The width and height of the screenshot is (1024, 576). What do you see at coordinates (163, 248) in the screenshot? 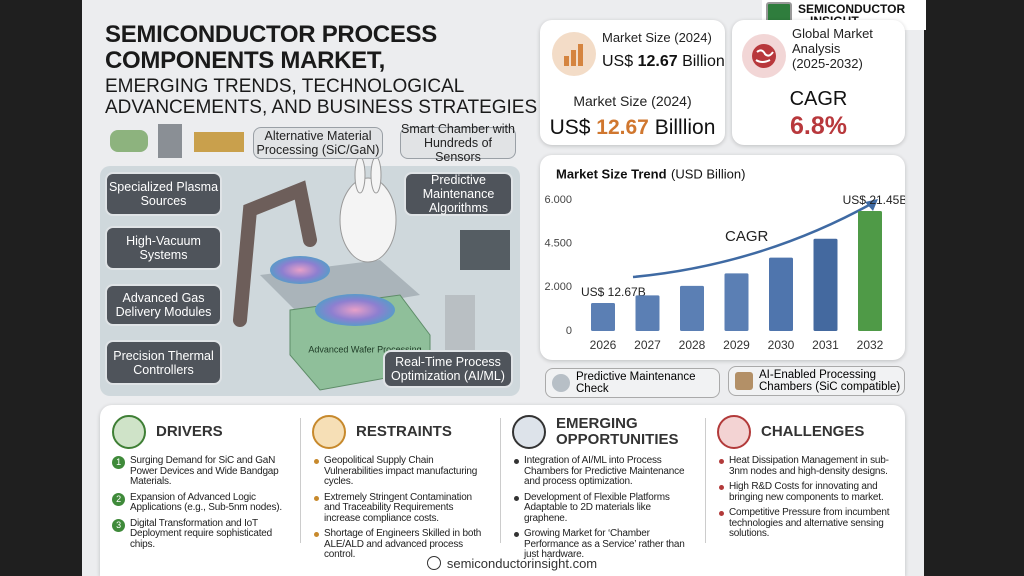
I see `component-tag: High-Vacuum Systems` at bounding box center [163, 248].